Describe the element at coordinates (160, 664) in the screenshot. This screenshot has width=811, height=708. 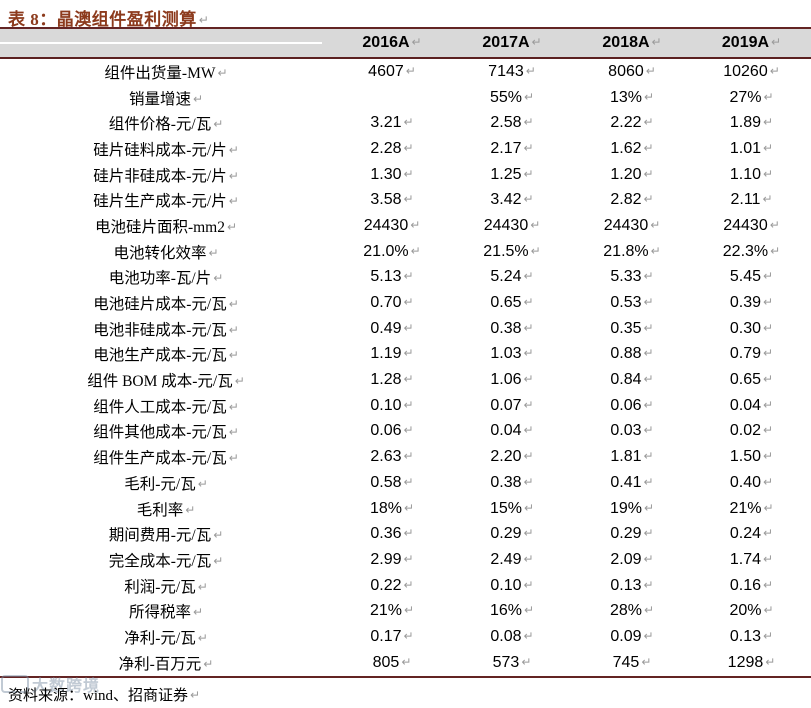
I see `row-label-text: 净利-百万元` at that location.